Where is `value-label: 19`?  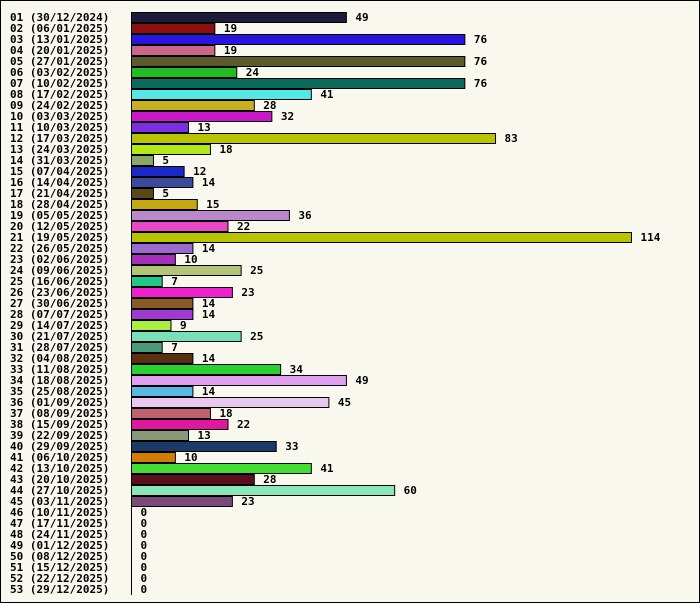
value-label: 19 is located at coordinates (230, 50).